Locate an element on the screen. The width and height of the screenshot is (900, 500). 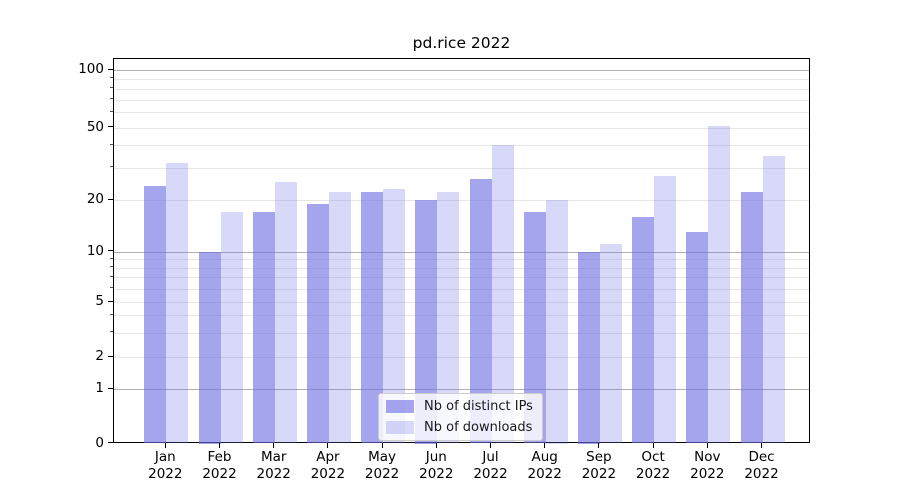
x-tick-label: Apr 2022 is located at coordinates (328, 465).